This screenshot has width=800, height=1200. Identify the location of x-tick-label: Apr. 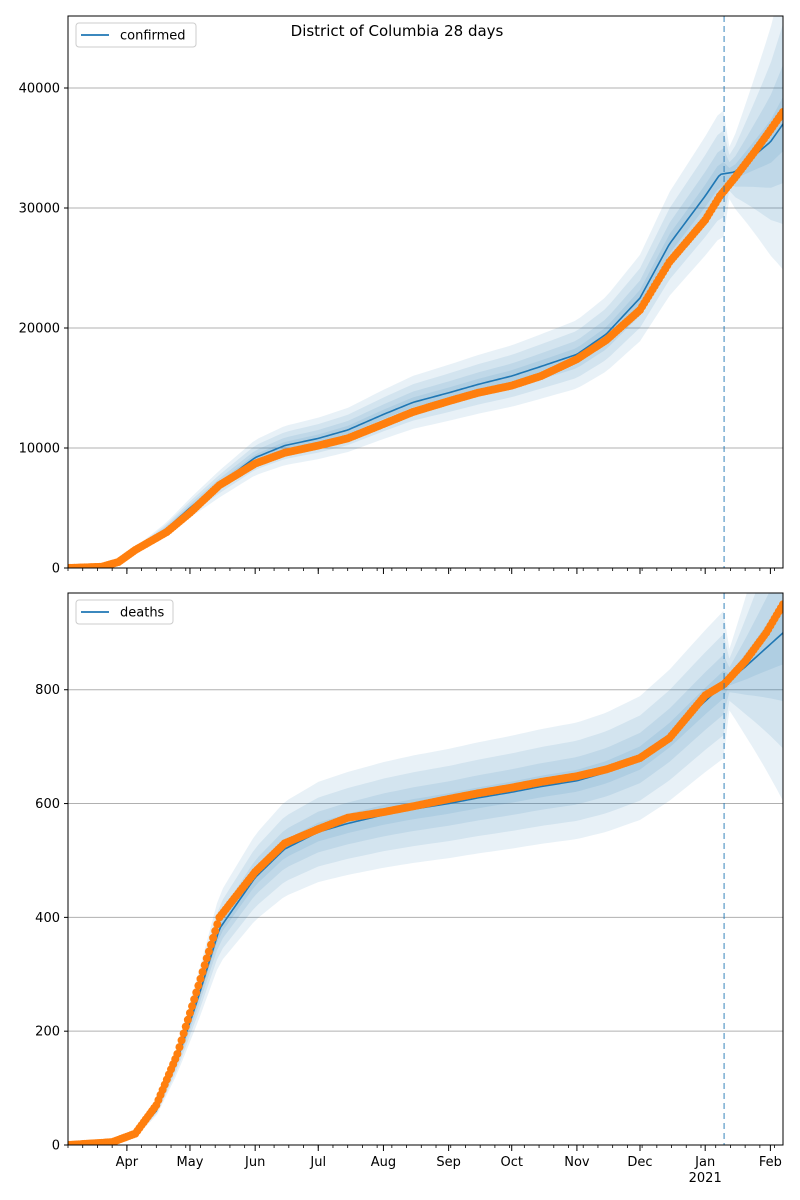
(127, 1162).